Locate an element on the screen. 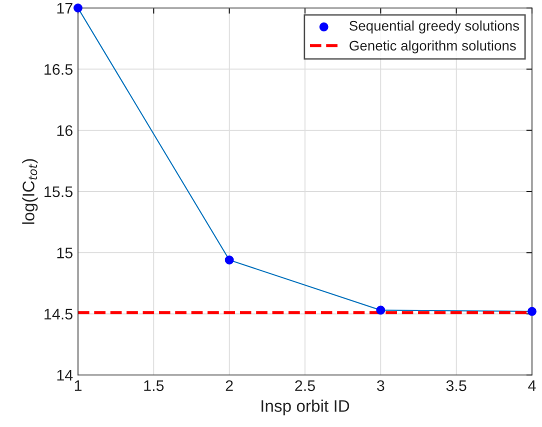 Image resolution: width=542 pixels, height=427 pixels. x-tick-label: 4 is located at coordinates (532, 385).